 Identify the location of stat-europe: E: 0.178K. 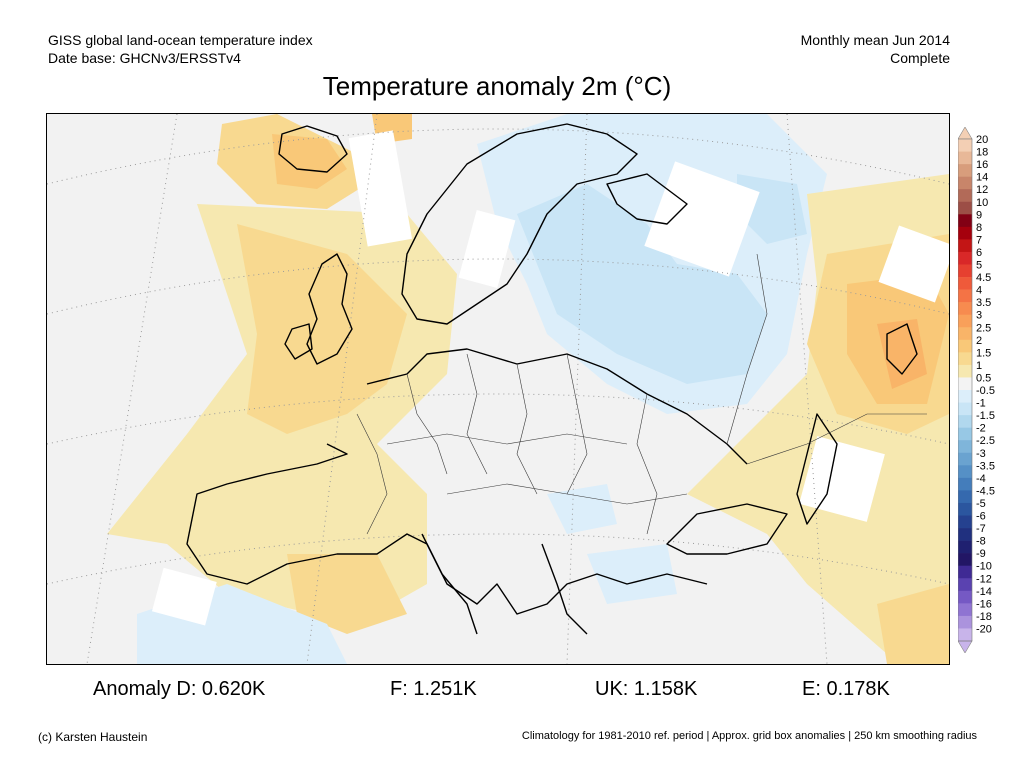
(846, 689).